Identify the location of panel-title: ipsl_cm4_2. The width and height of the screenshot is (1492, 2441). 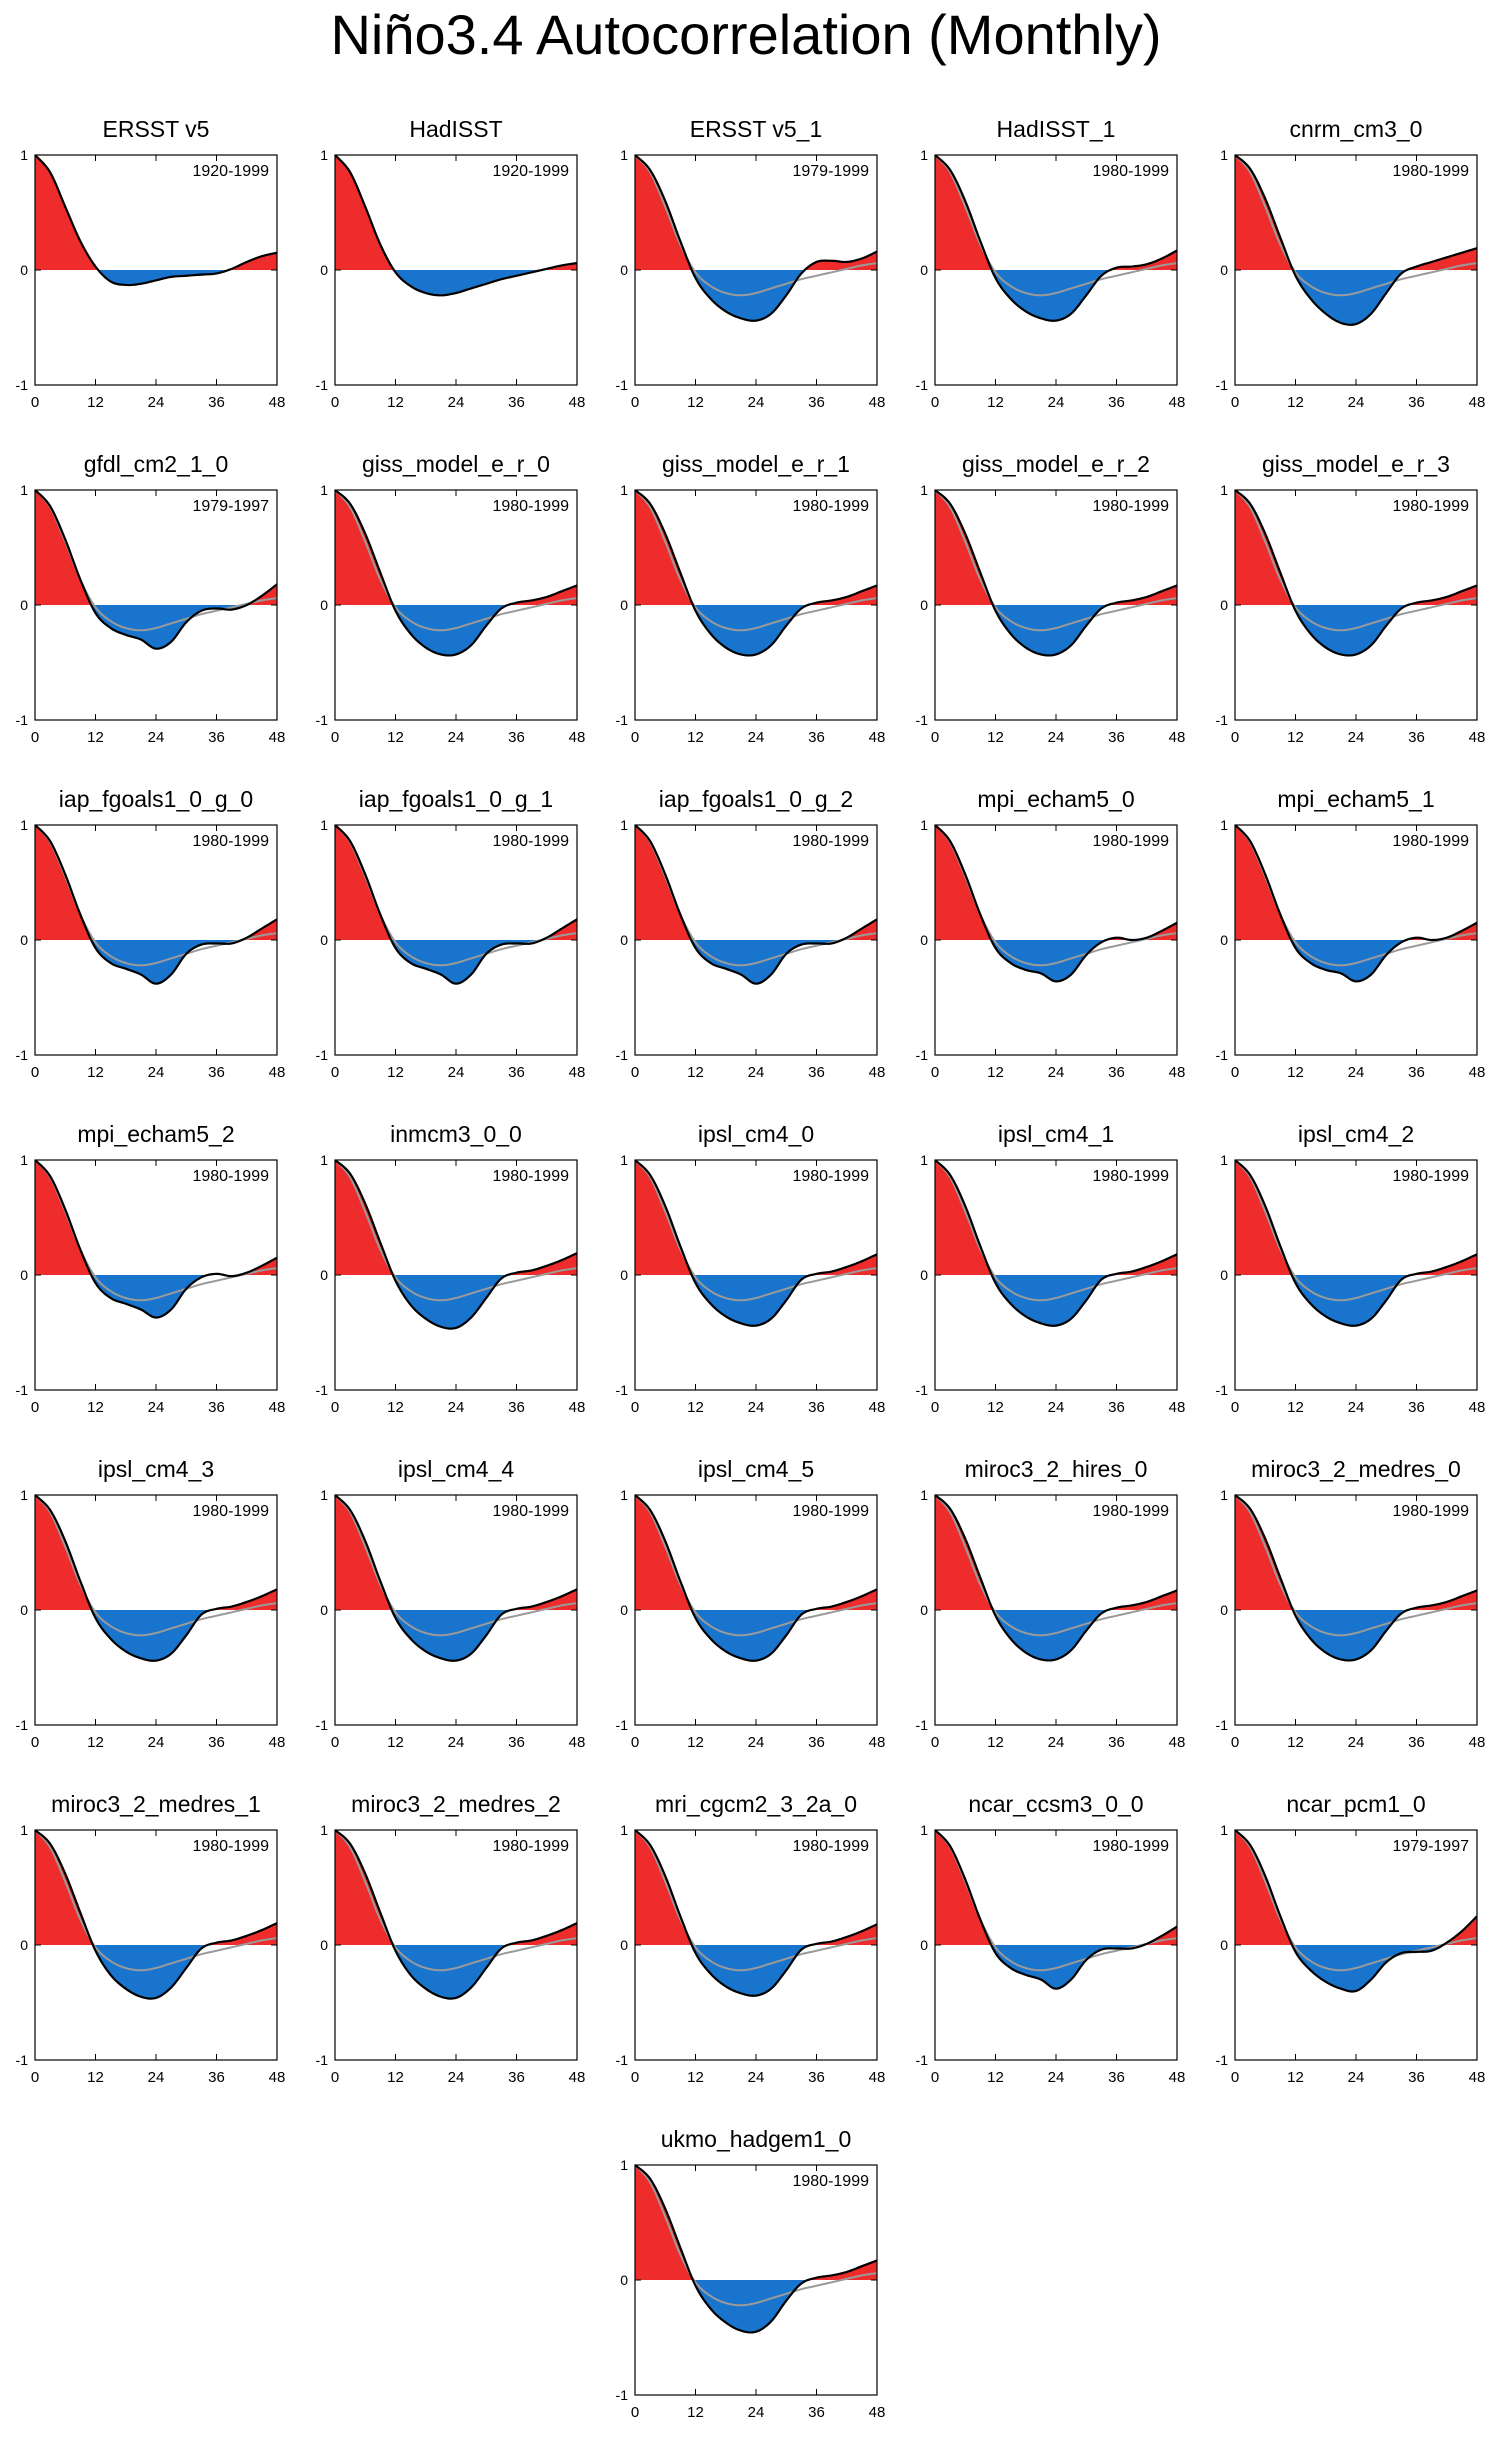
(1356, 1134).